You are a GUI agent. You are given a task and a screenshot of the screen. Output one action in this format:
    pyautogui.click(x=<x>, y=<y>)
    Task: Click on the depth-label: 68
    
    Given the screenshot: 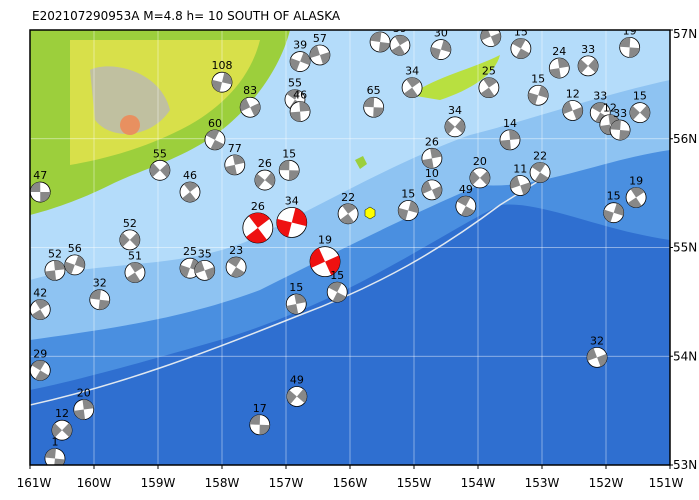 What is the action you would take?
    pyautogui.click(x=380, y=25)
    